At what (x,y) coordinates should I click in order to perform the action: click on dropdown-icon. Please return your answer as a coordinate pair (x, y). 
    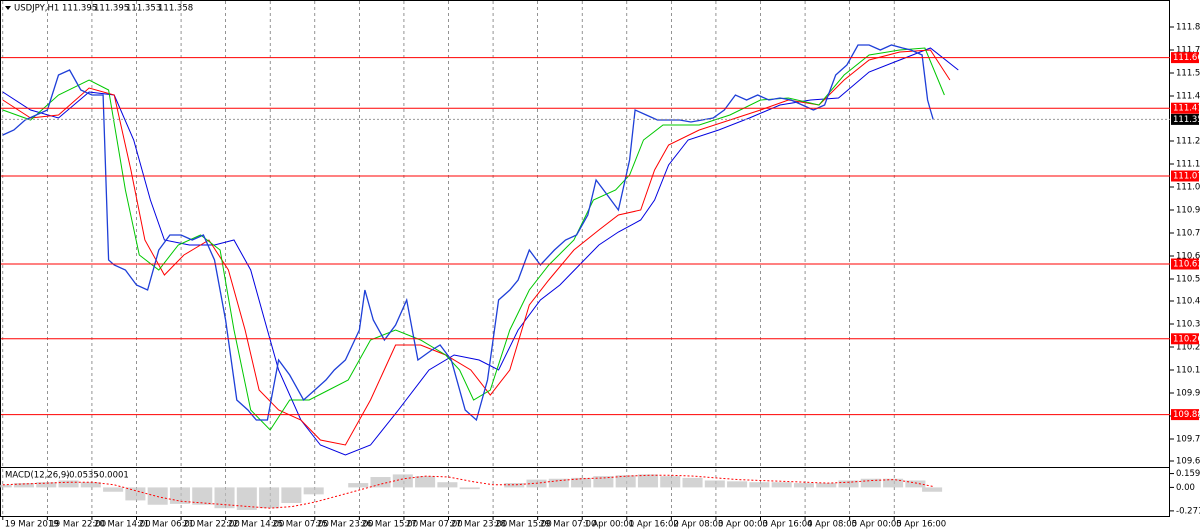
    Looking at the image, I should click on (8, 8).